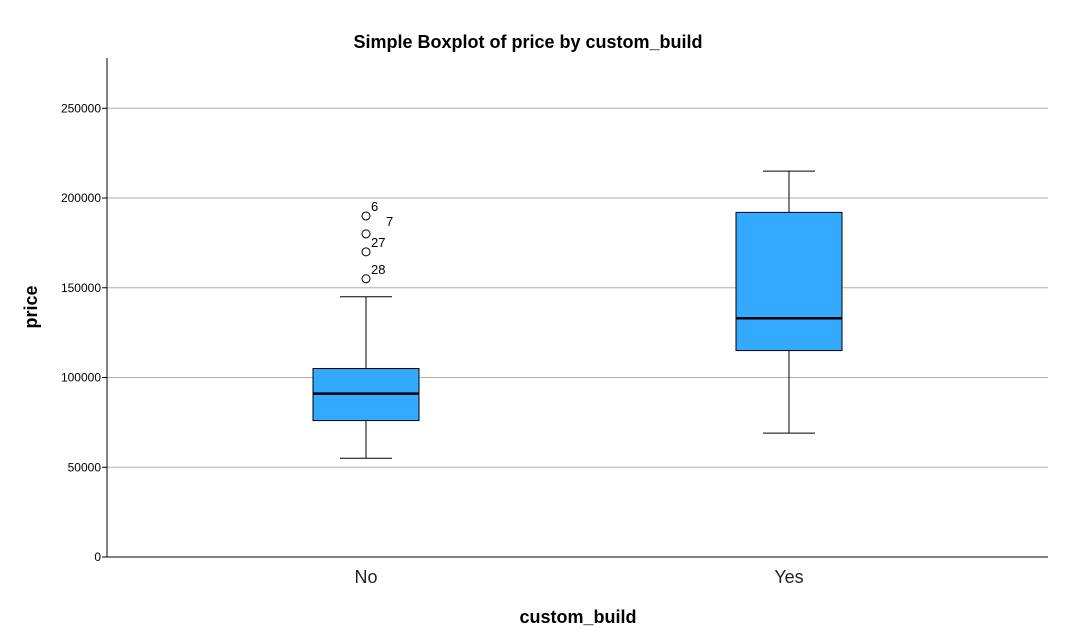 This screenshot has width=1071, height=641. What do you see at coordinates (84, 332) in the screenshot?
I see `y-axis-ticks: 0 50000 100000 150000 200000 250000` at bounding box center [84, 332].